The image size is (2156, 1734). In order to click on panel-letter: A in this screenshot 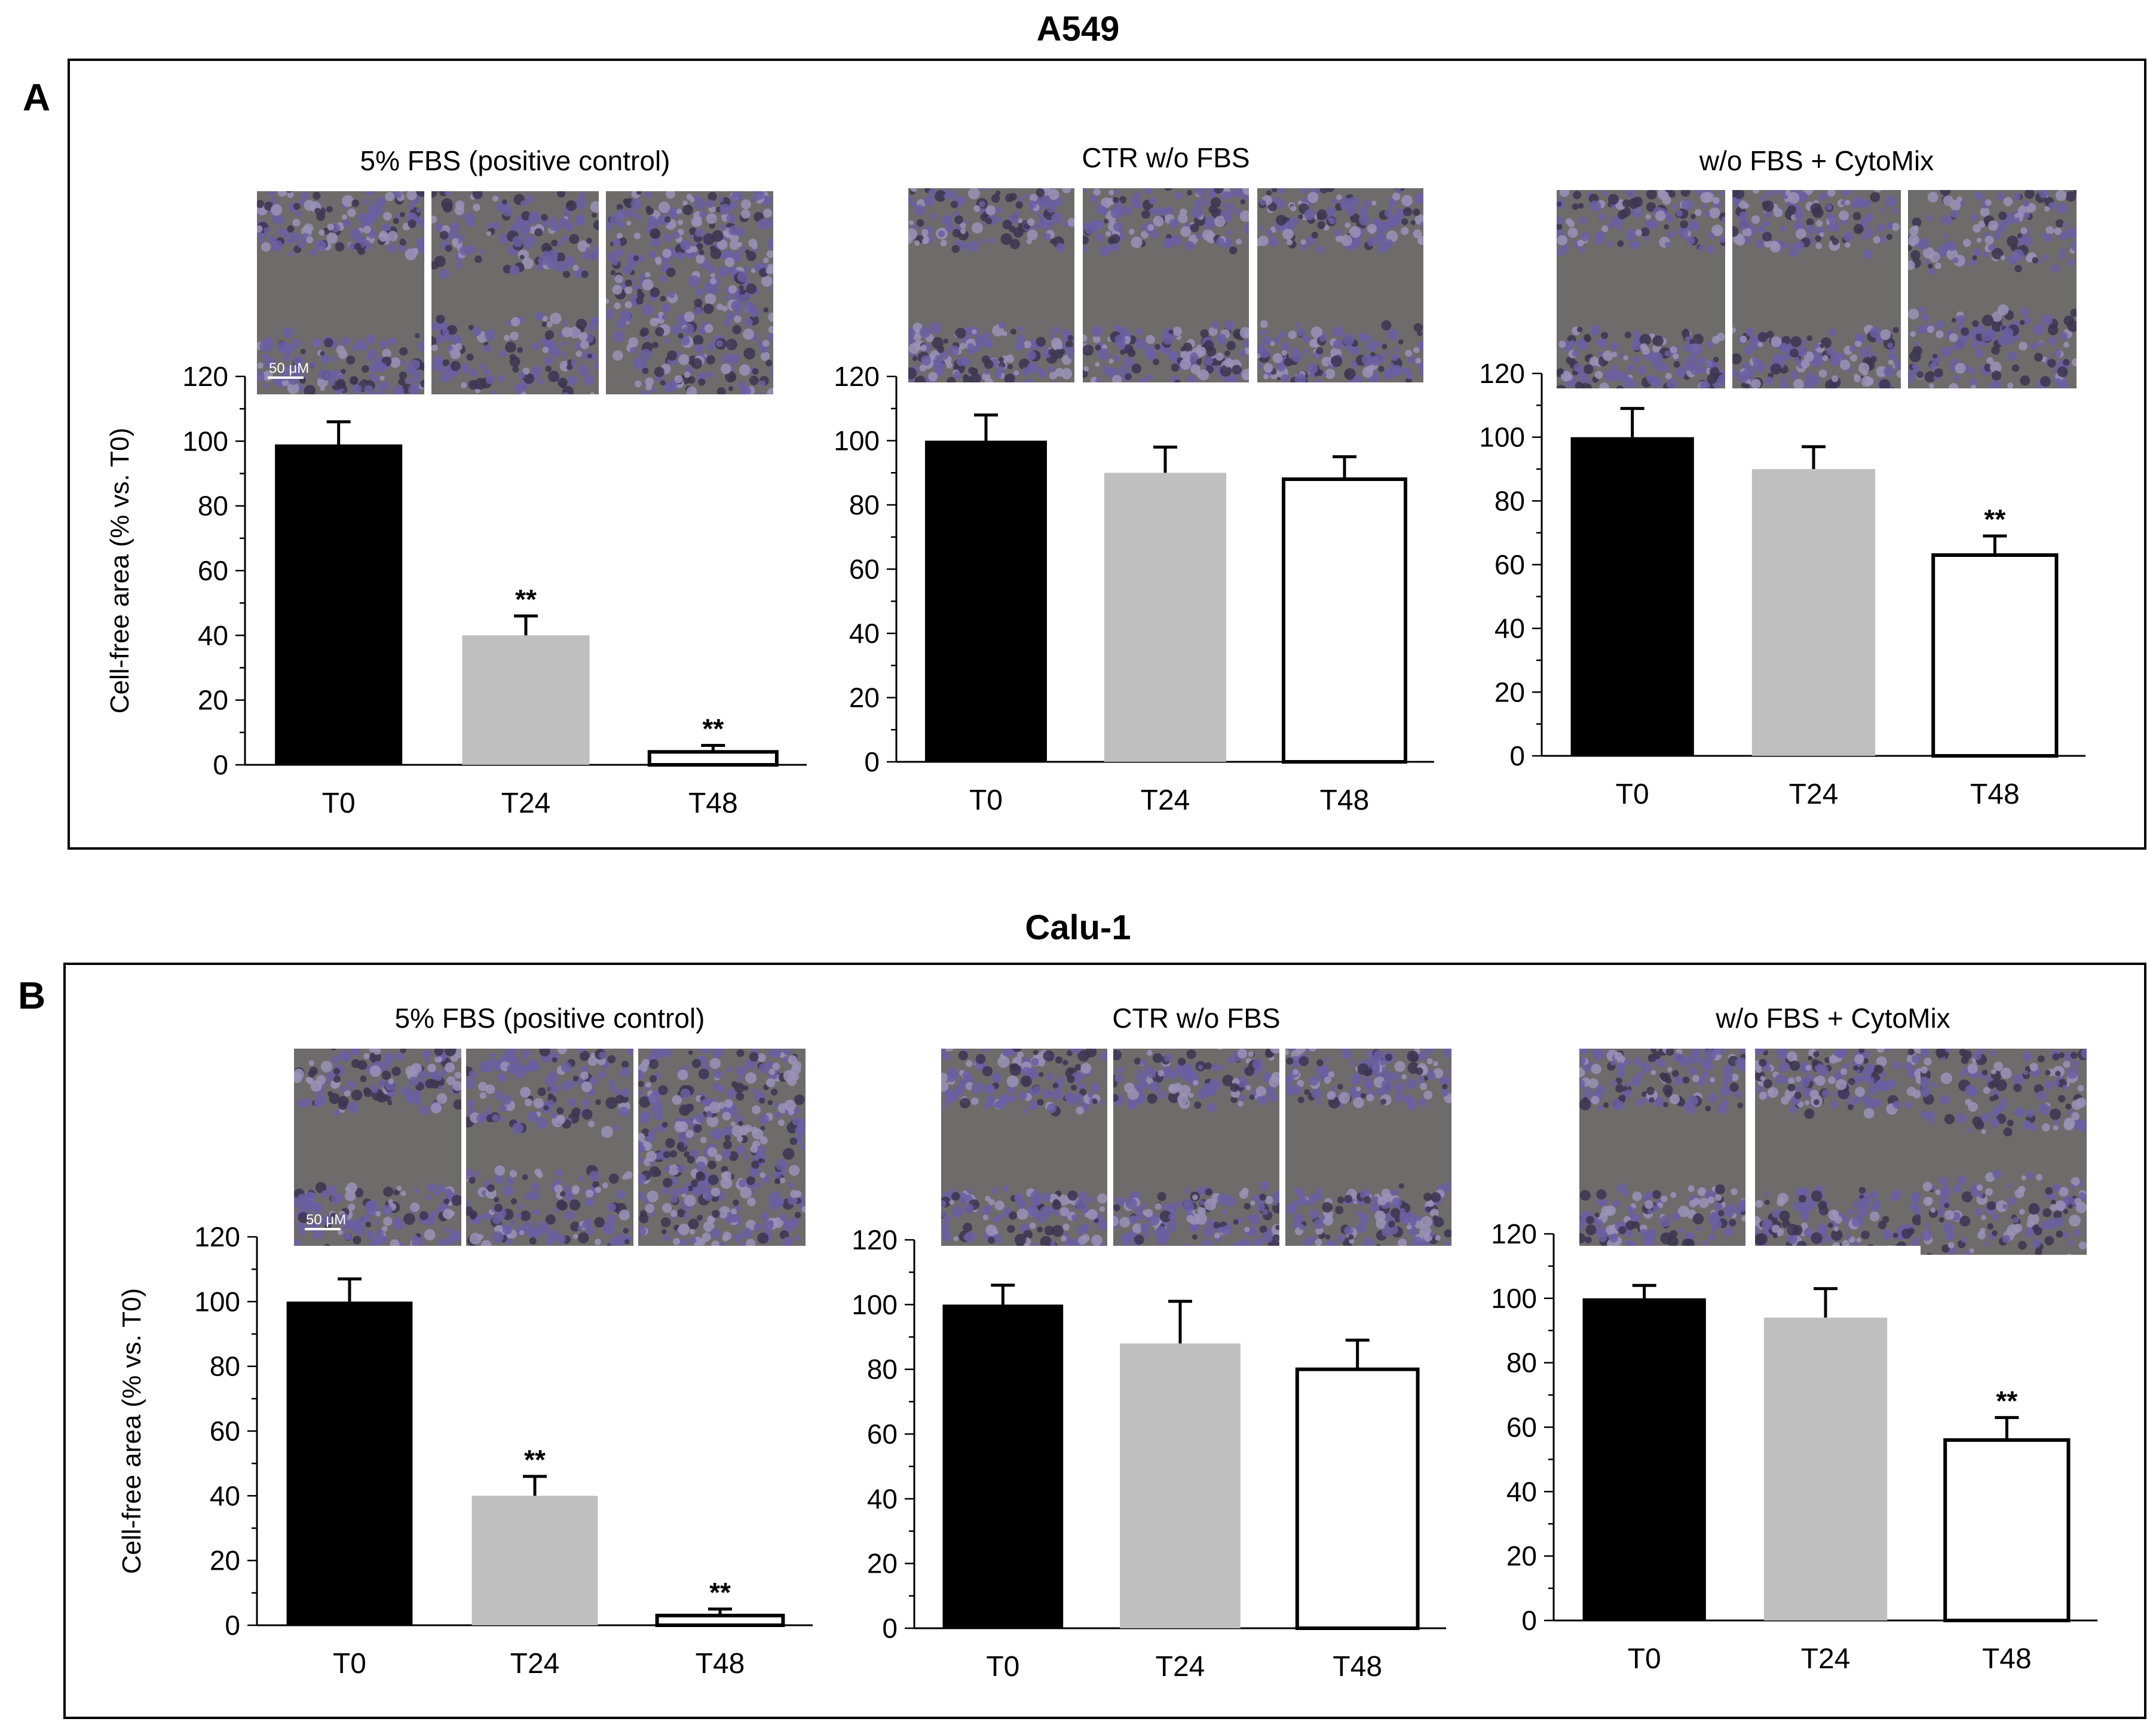, I will do `click(36, 97)`.